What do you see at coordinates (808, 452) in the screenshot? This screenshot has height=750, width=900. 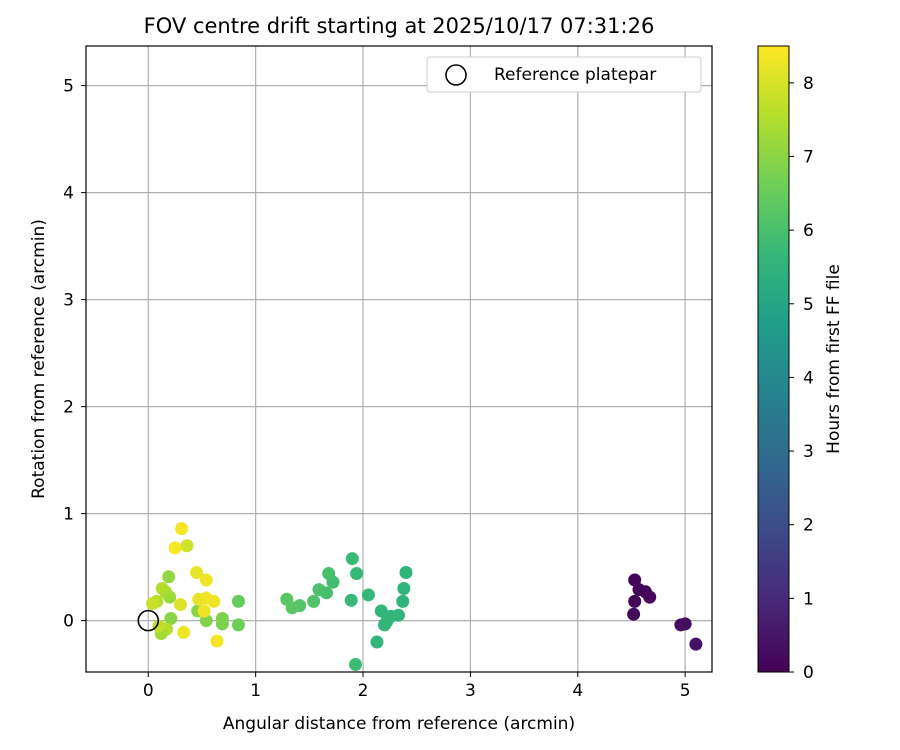 I see `colorbar-tick-label: 3` at bounding box center [808, 452].